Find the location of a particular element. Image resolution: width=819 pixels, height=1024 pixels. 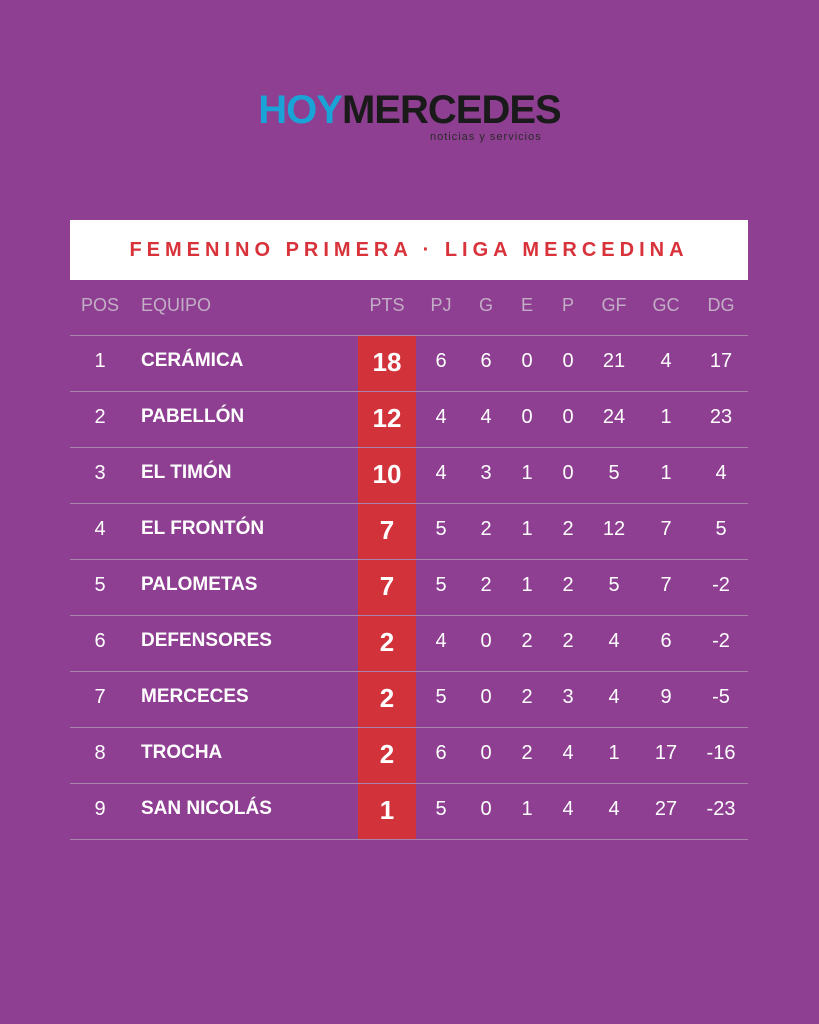

points: 12 is located at coordinates (387, 418).